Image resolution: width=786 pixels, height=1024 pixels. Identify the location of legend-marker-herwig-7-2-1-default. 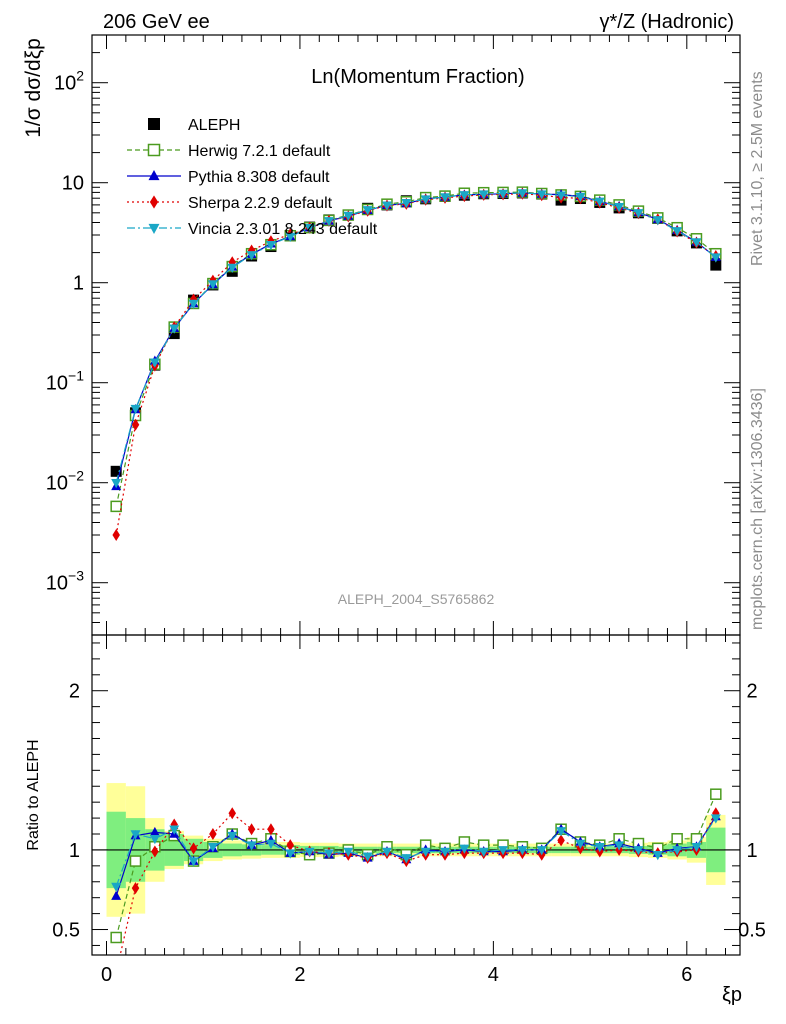
(154, 150).